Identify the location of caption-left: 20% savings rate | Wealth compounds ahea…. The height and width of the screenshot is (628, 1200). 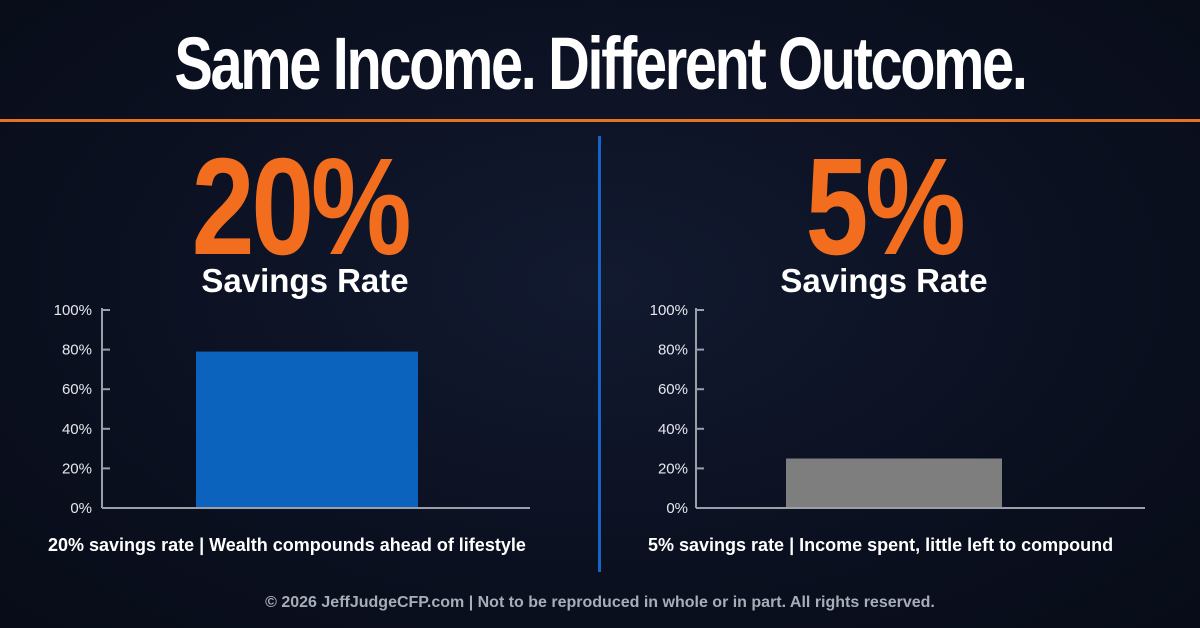
(287, 545).